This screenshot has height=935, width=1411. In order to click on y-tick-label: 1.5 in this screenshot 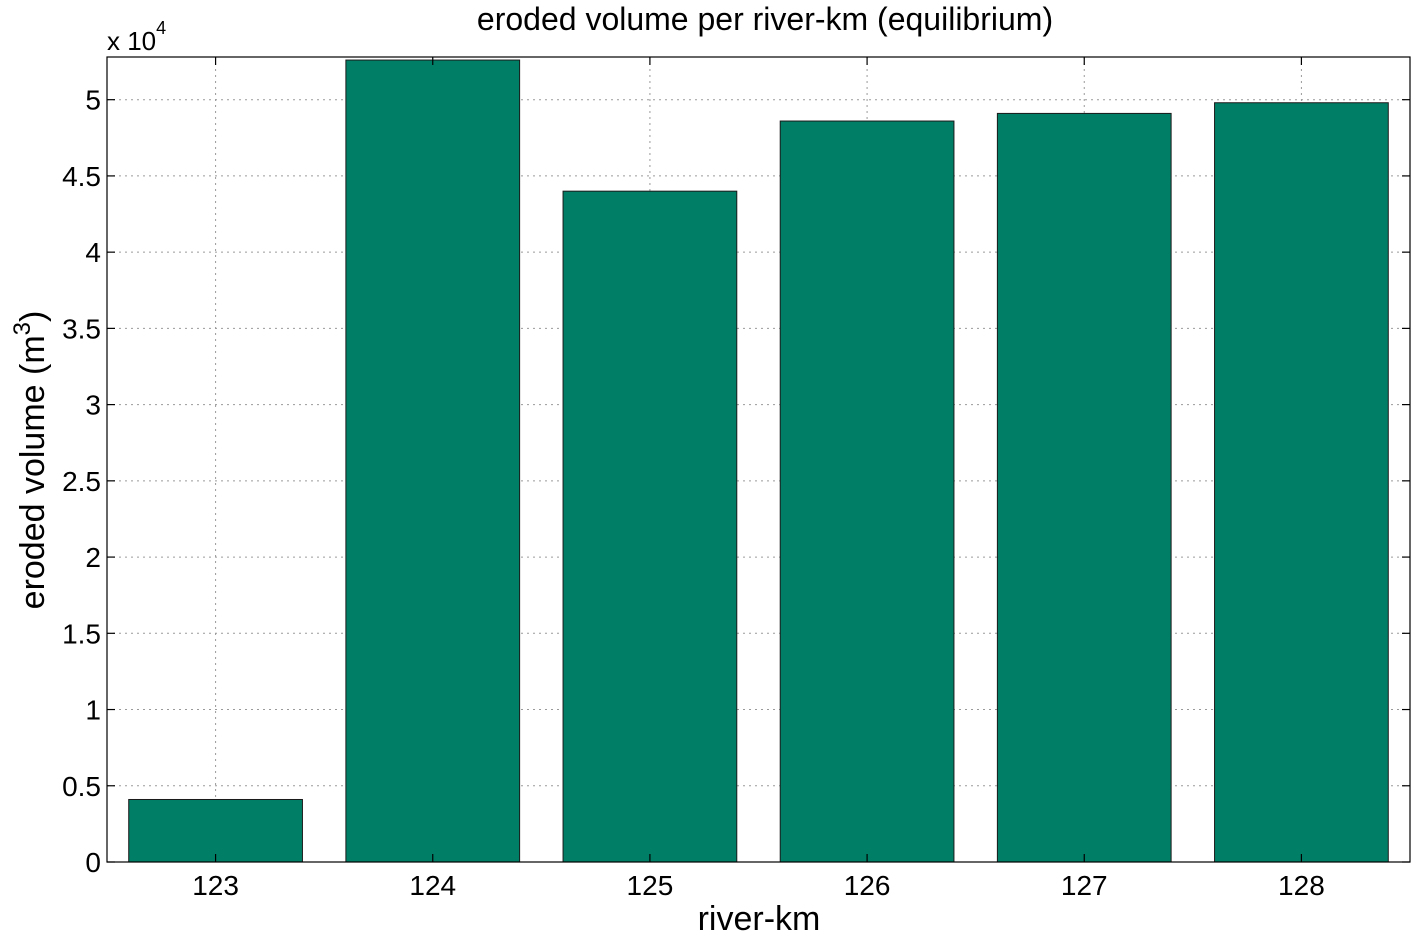, I will do `click(81, 633)`.